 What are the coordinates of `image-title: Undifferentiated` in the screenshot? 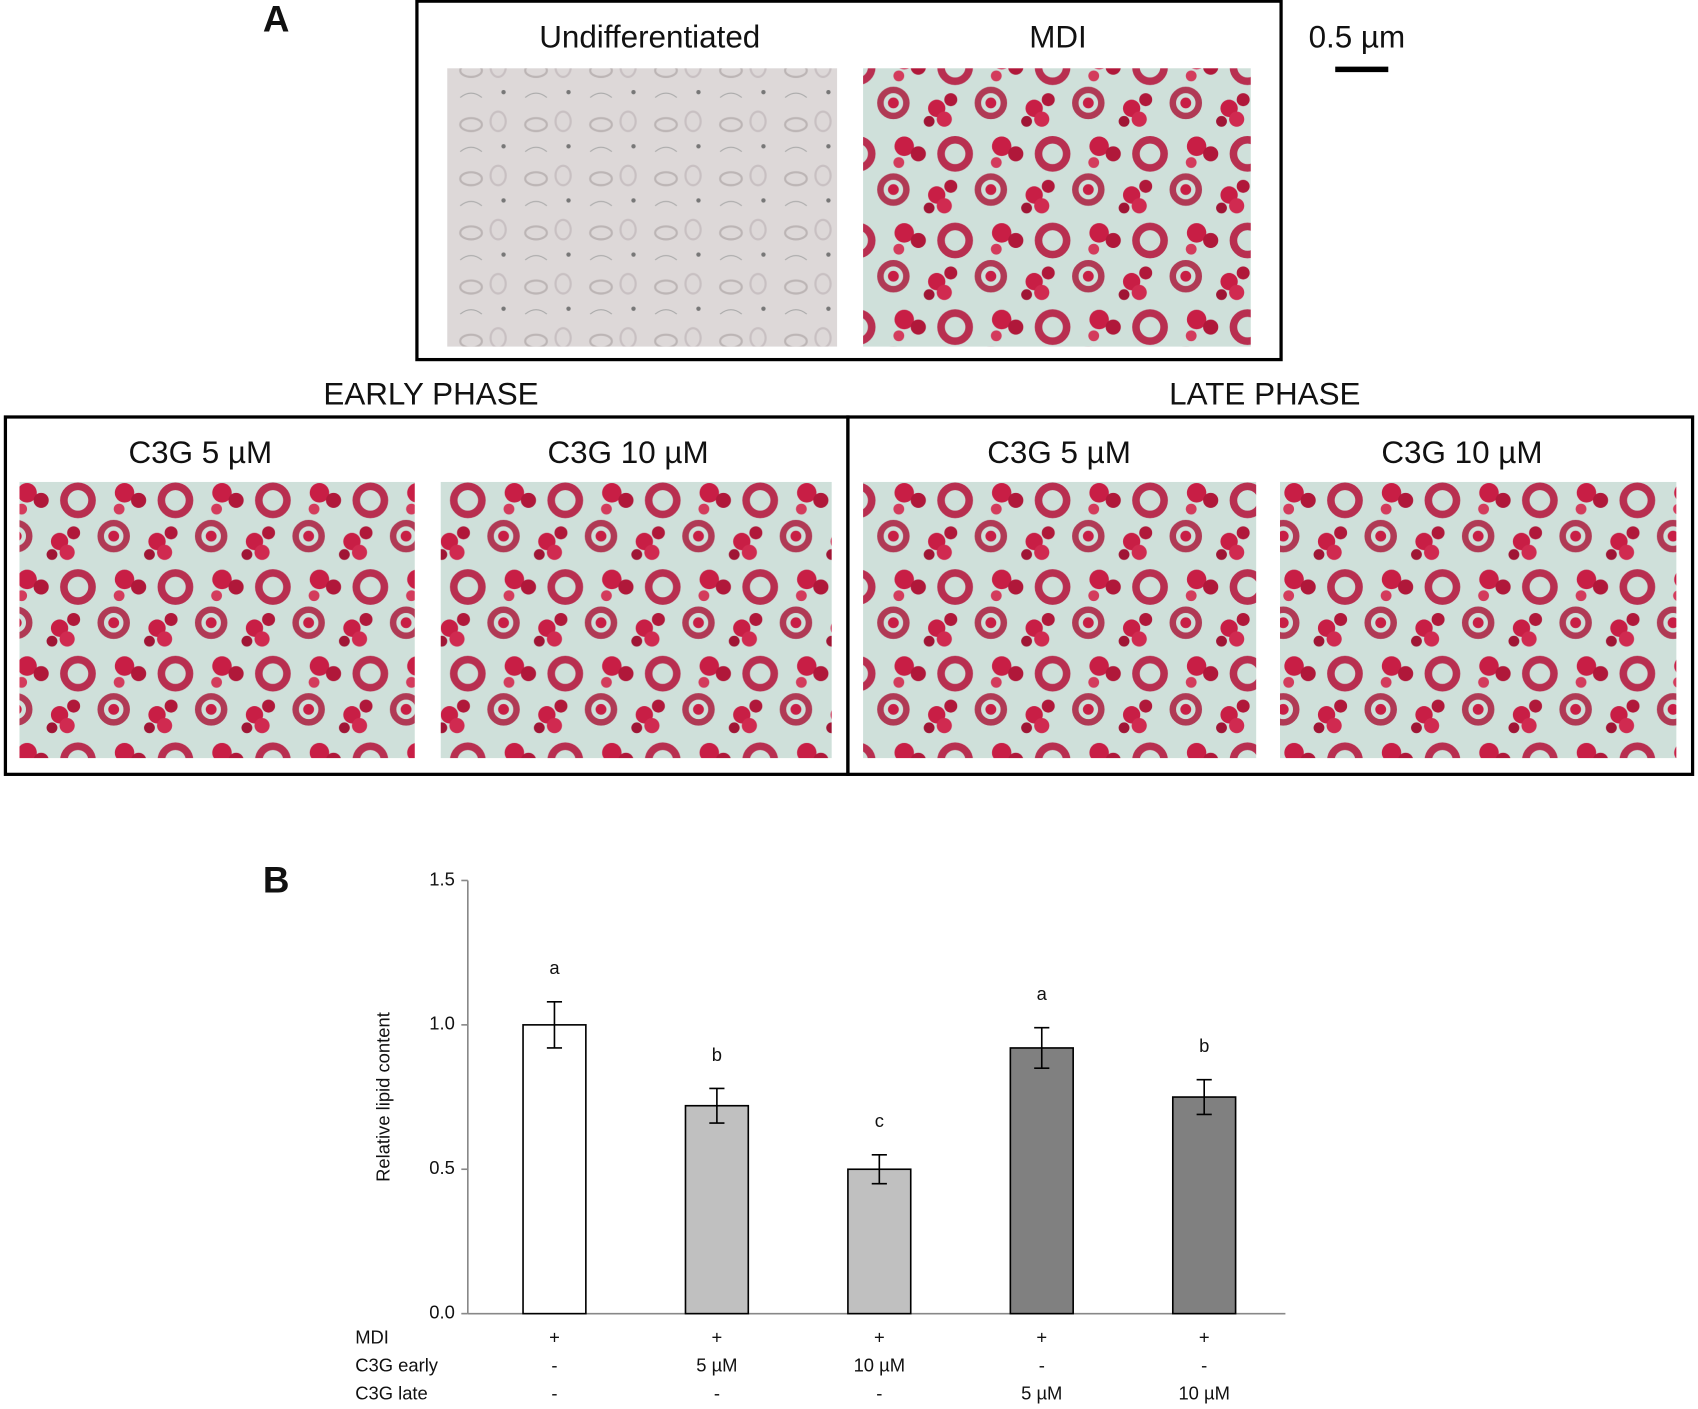 It's located at (649, 36).